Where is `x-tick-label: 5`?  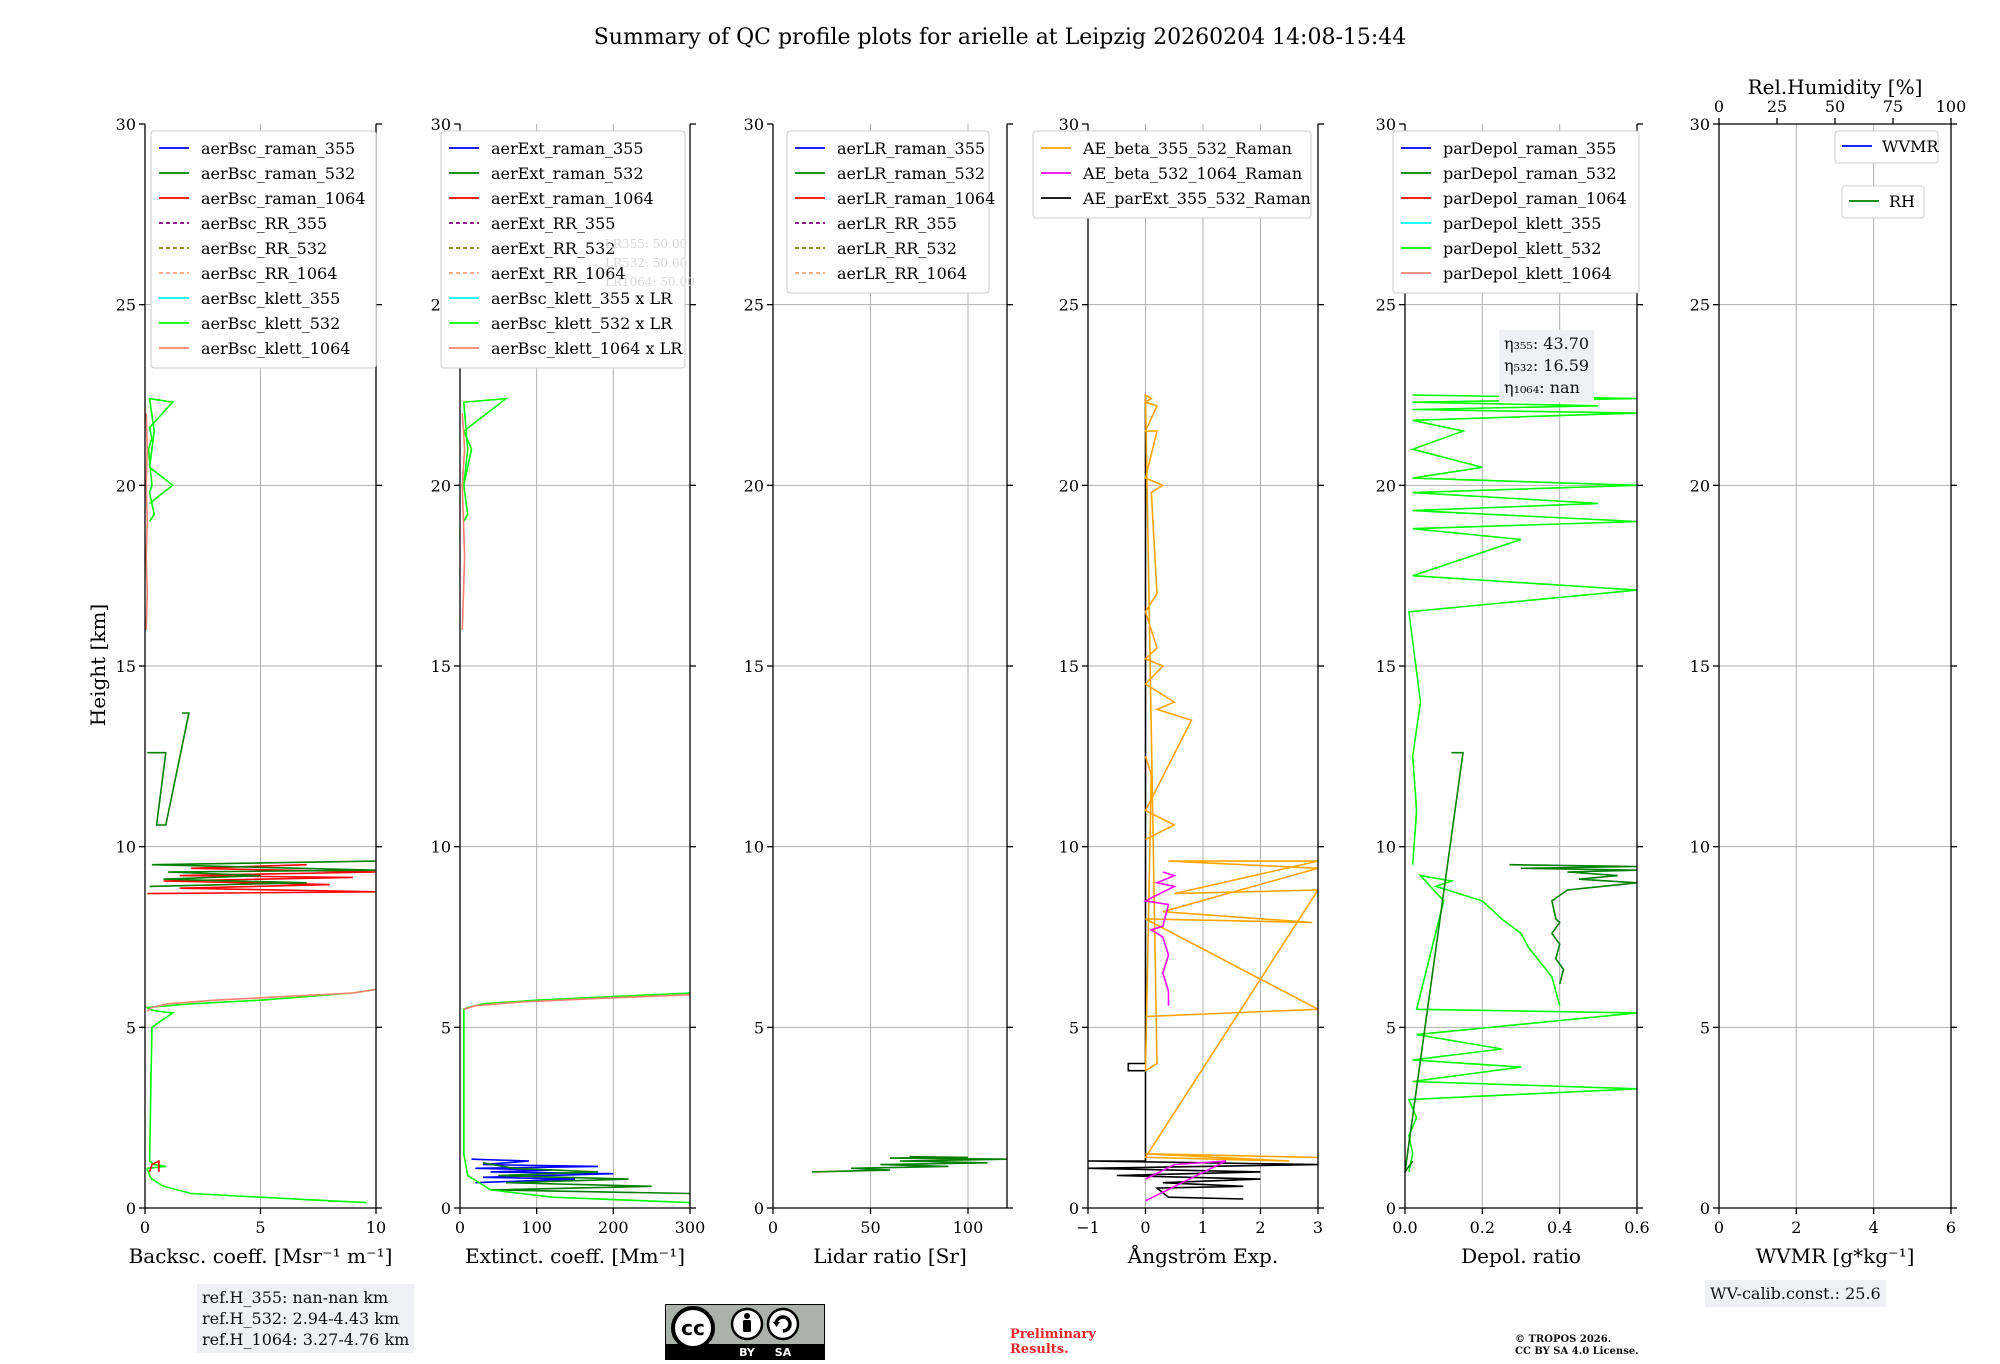
x-tick-label: 5 is located at coordinates (260, 1227).